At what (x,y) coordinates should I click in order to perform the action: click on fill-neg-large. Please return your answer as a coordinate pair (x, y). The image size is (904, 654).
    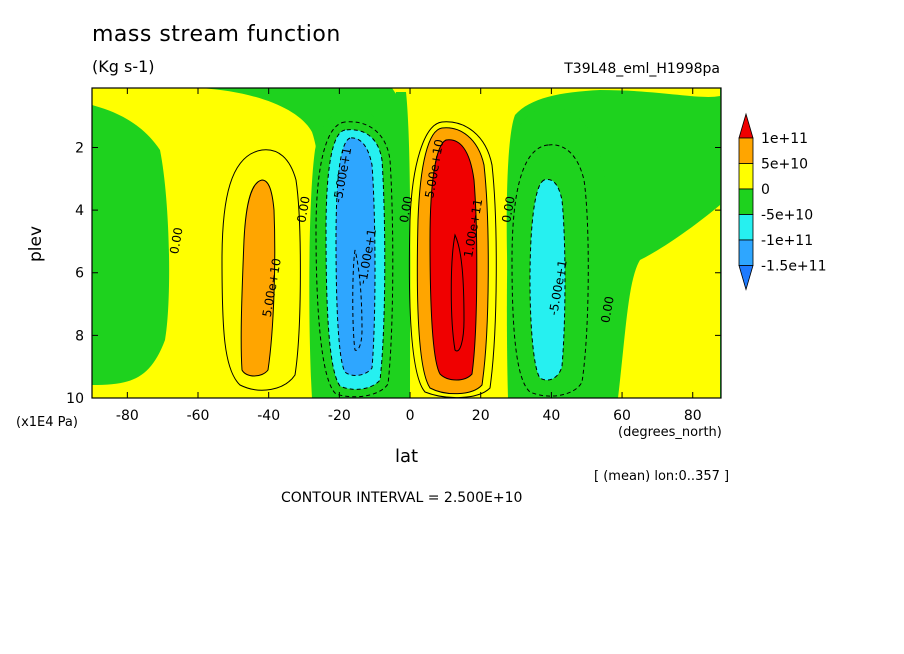
    Looking at the image, I should click on (355, 256).